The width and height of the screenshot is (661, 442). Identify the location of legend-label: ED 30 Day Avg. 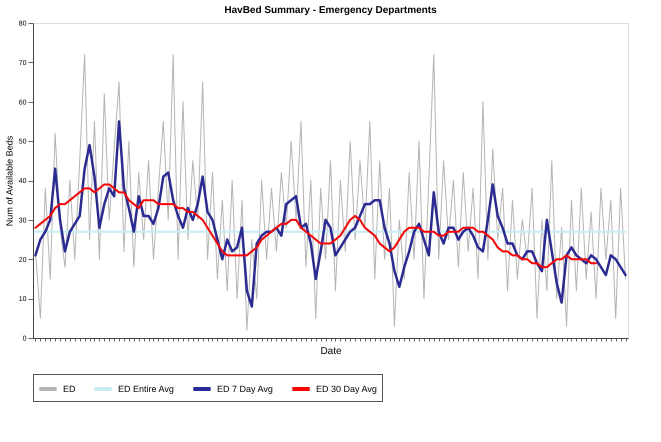
(346, 389).